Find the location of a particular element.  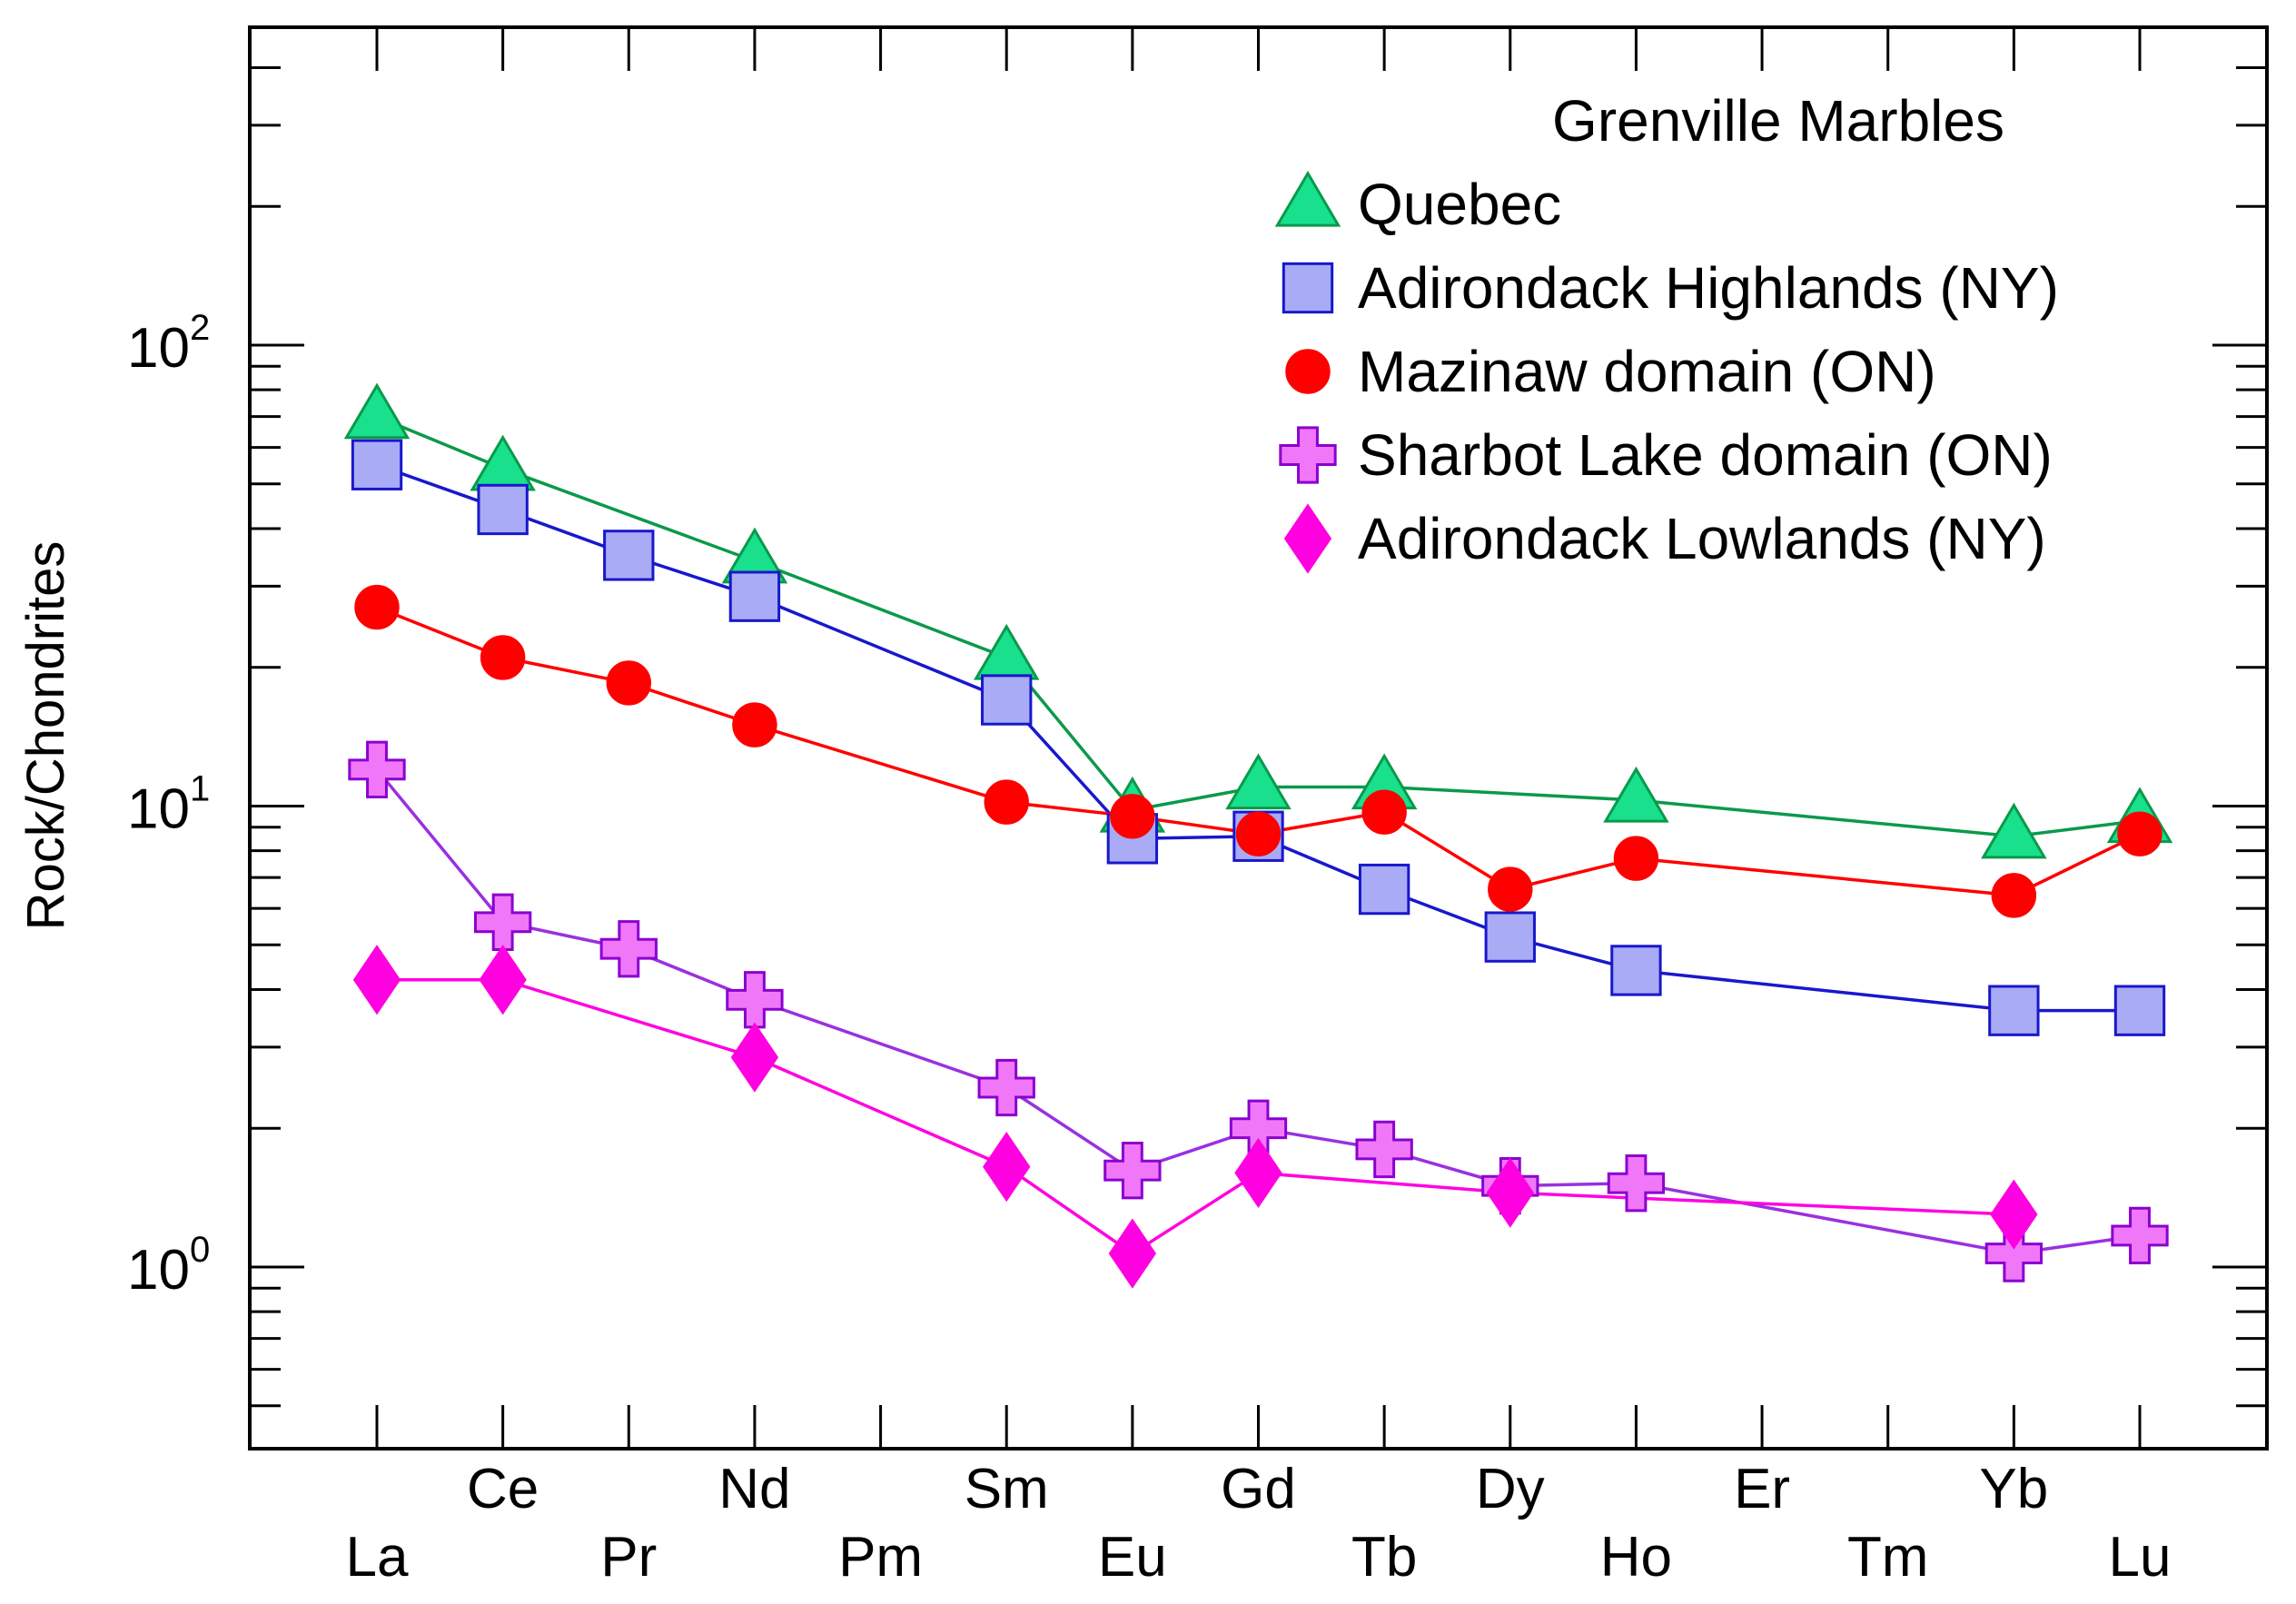

x-tick-label-sm: Sm is located at coordinates (1007, 1489).